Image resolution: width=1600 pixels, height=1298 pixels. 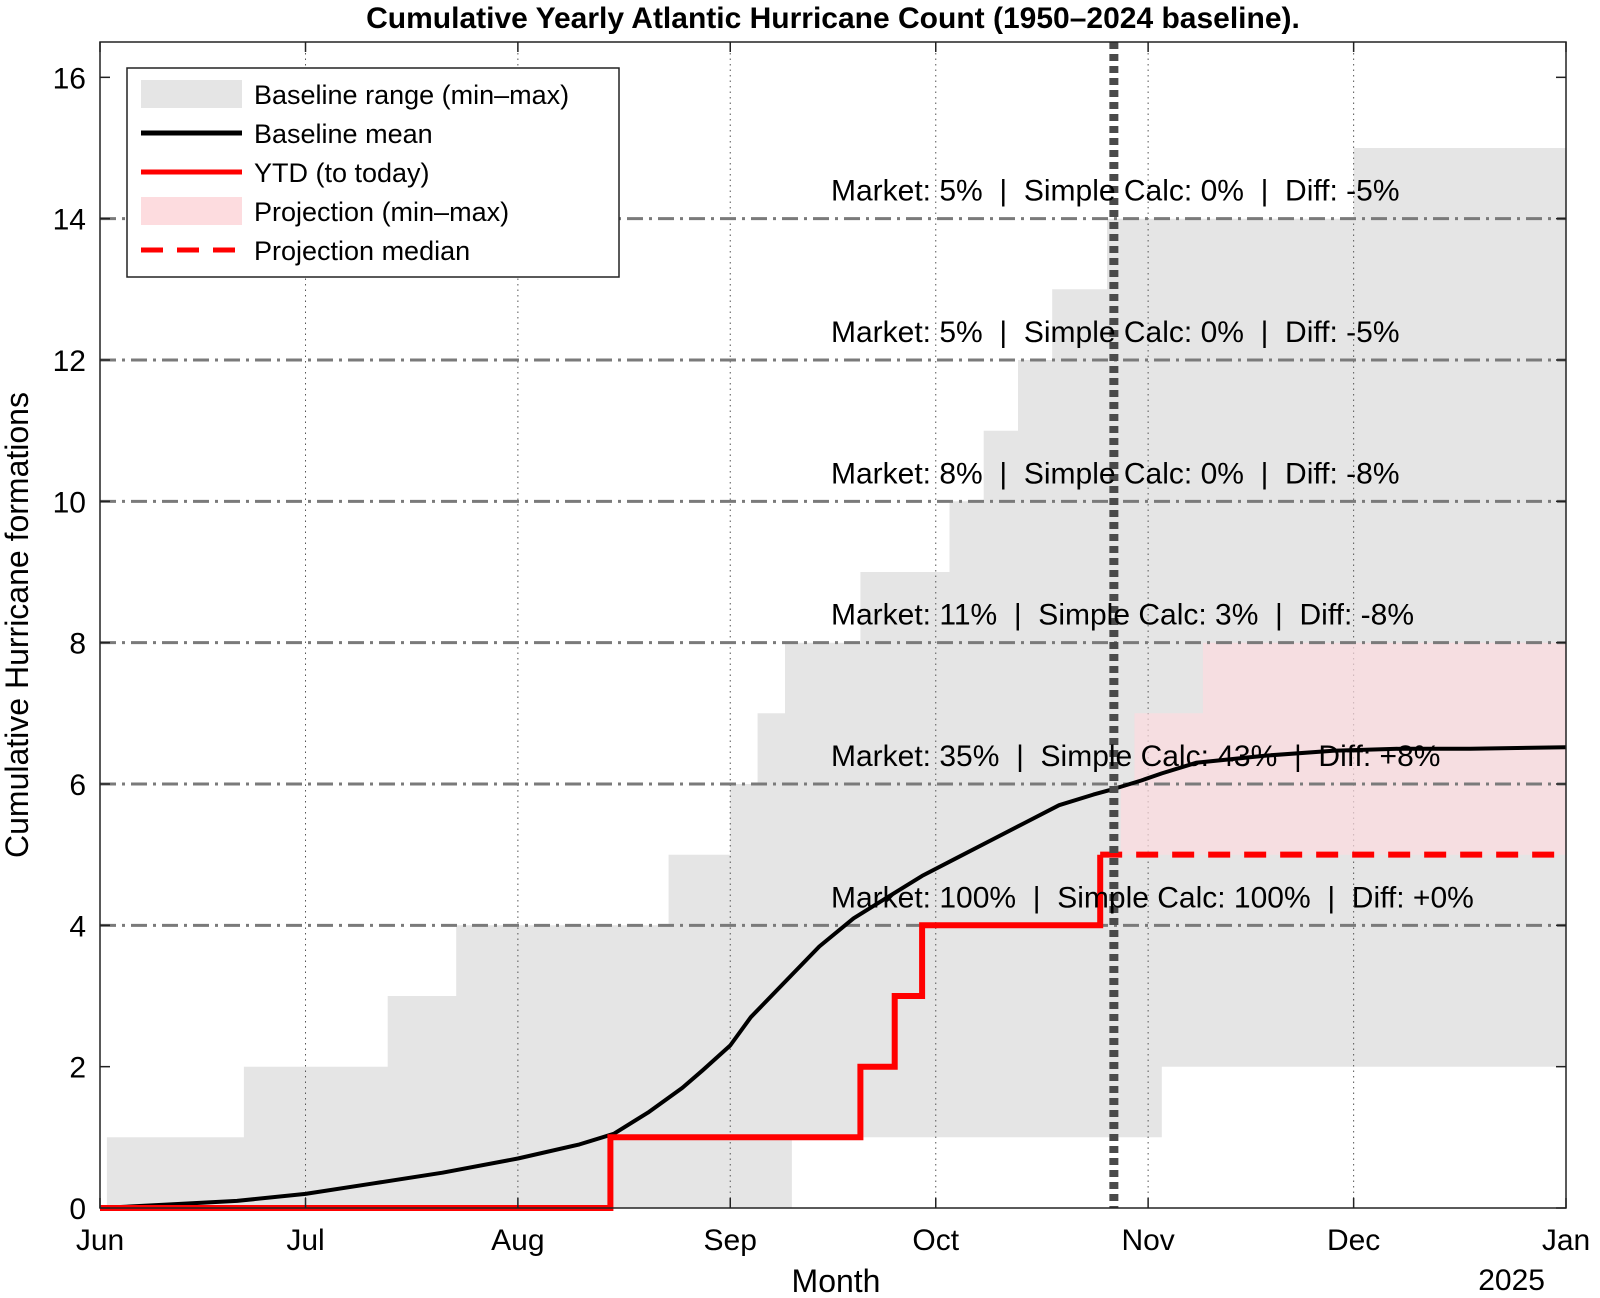 I want to click on x-tick-label: Aug, so click(x=517, y=1240).